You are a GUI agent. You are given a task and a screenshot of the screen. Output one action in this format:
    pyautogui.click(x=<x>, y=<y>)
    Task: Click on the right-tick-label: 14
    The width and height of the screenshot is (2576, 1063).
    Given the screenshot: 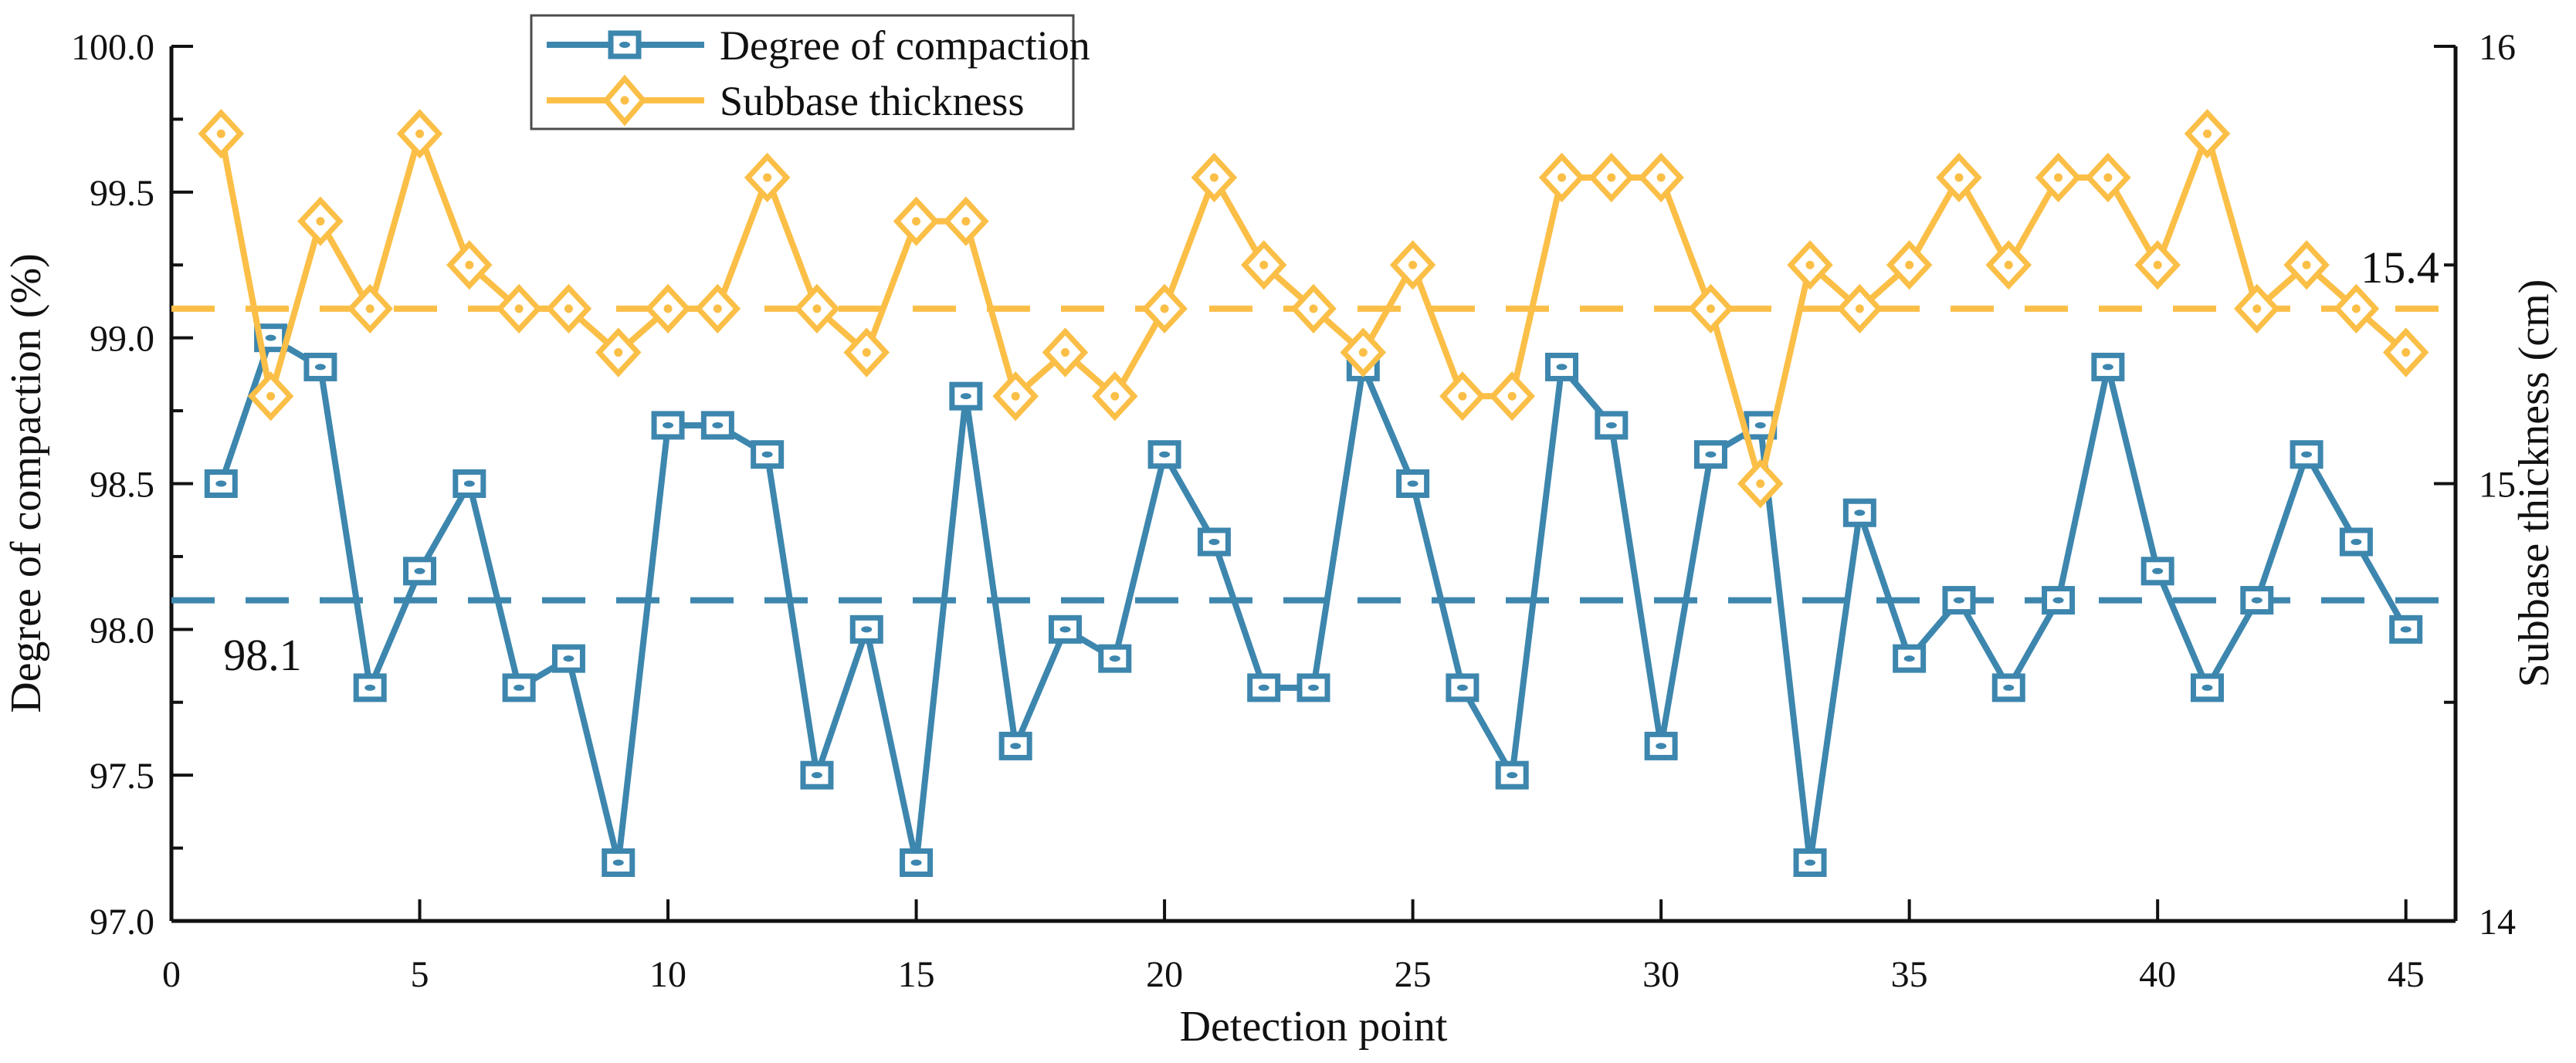 What is the action you would take?
    pyautogui.click(x=2497, y=922)
    